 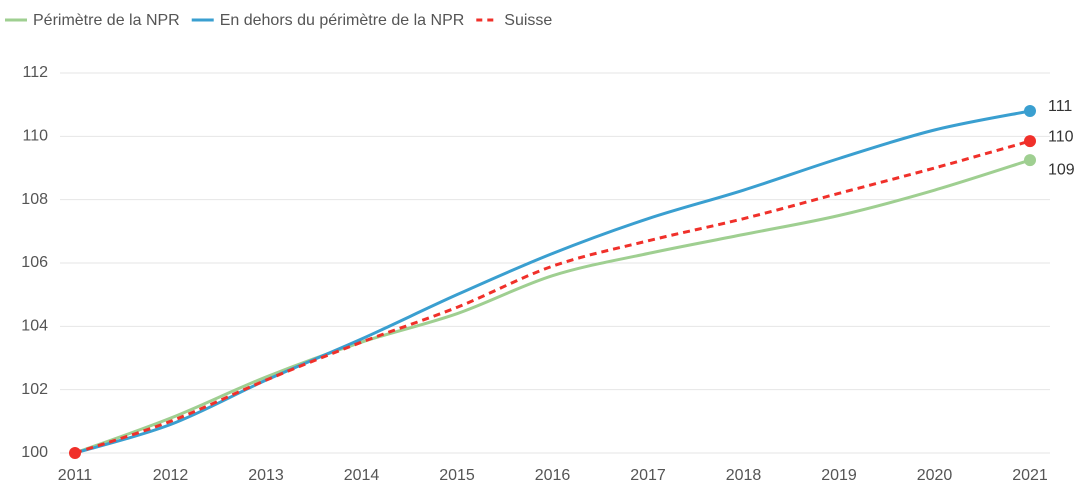 I want to click on x-tick-label: 2014, so click(x=362, y=475).